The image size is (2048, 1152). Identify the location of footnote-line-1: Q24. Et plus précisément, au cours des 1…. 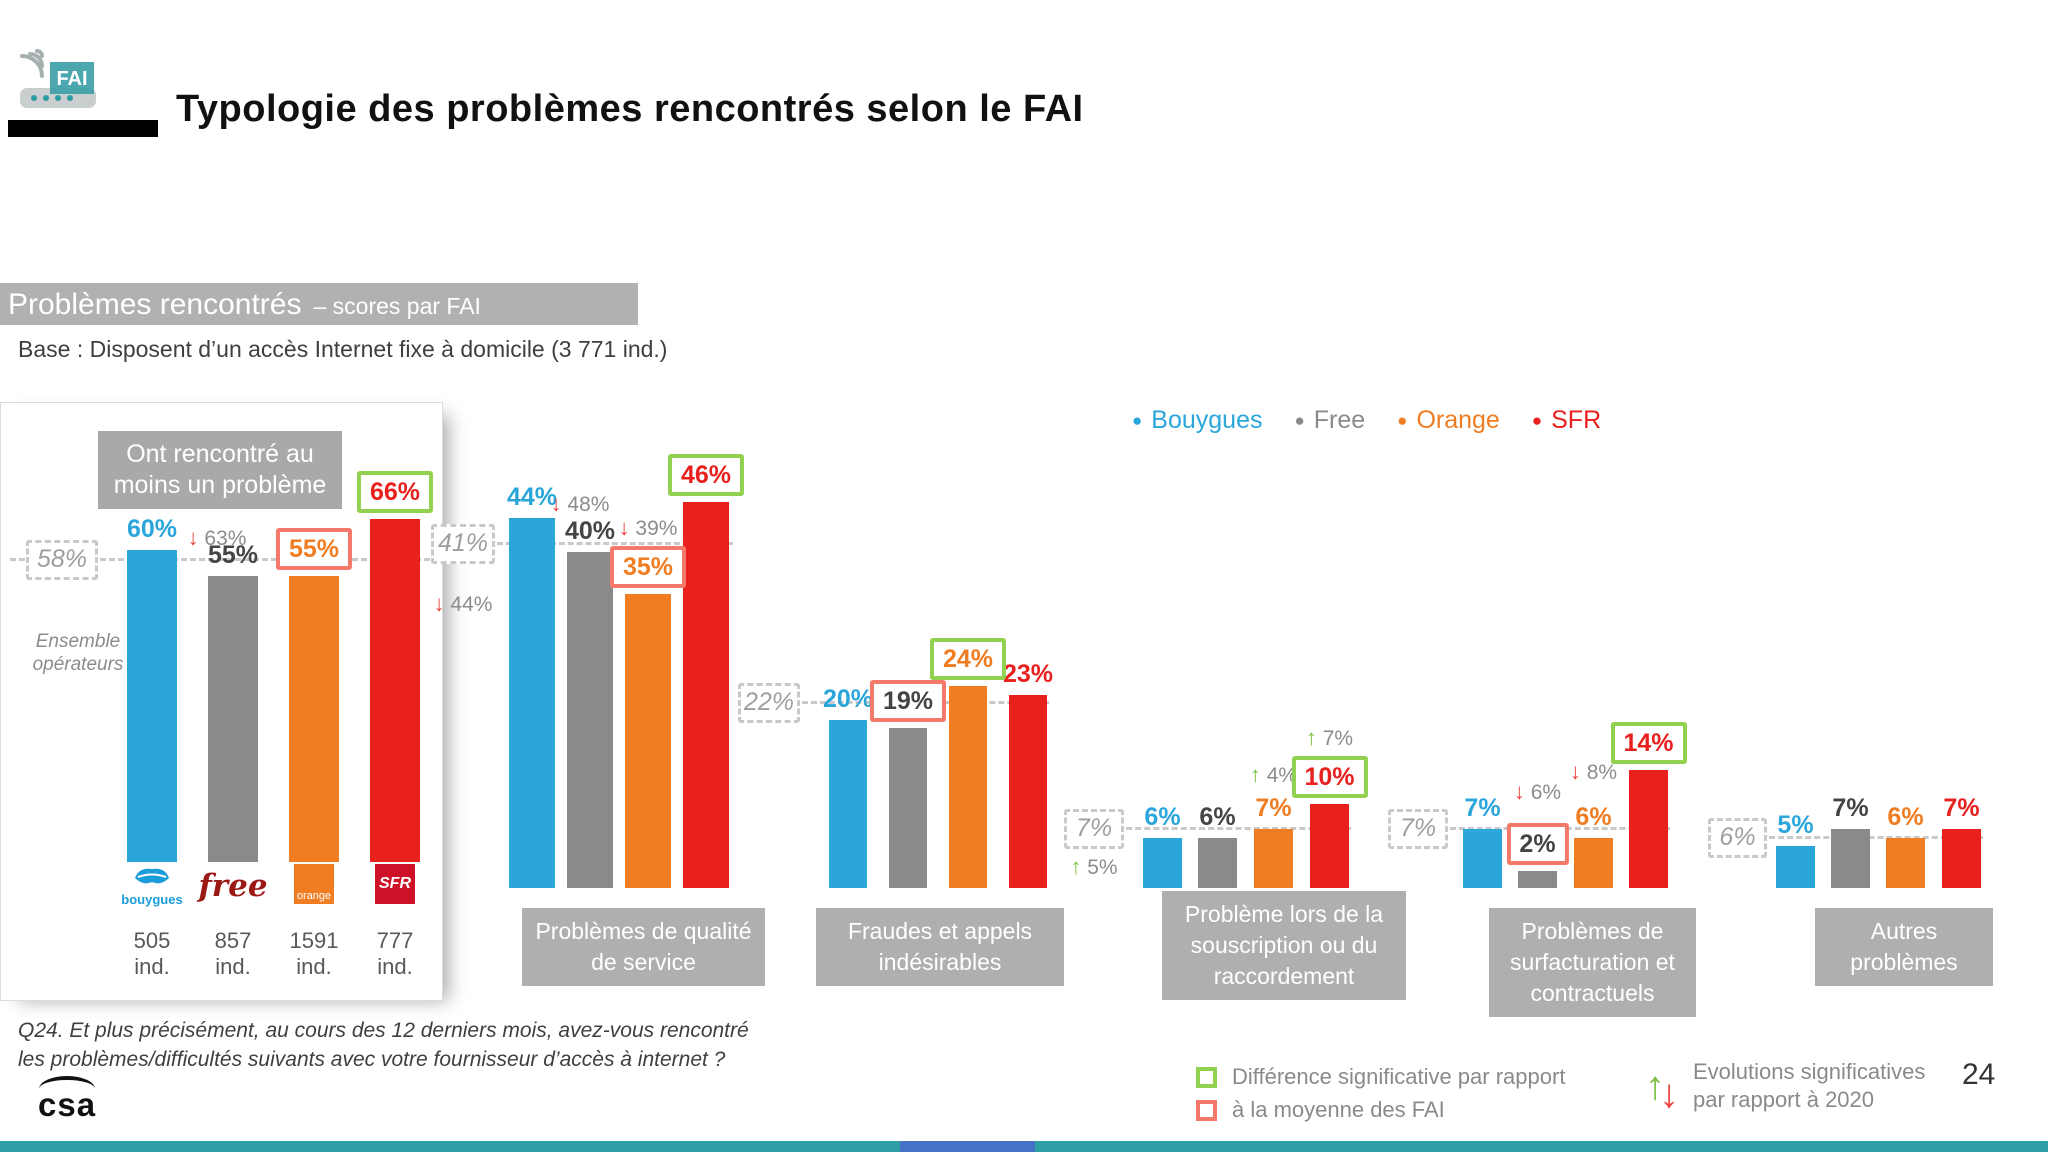
(383, 1030).